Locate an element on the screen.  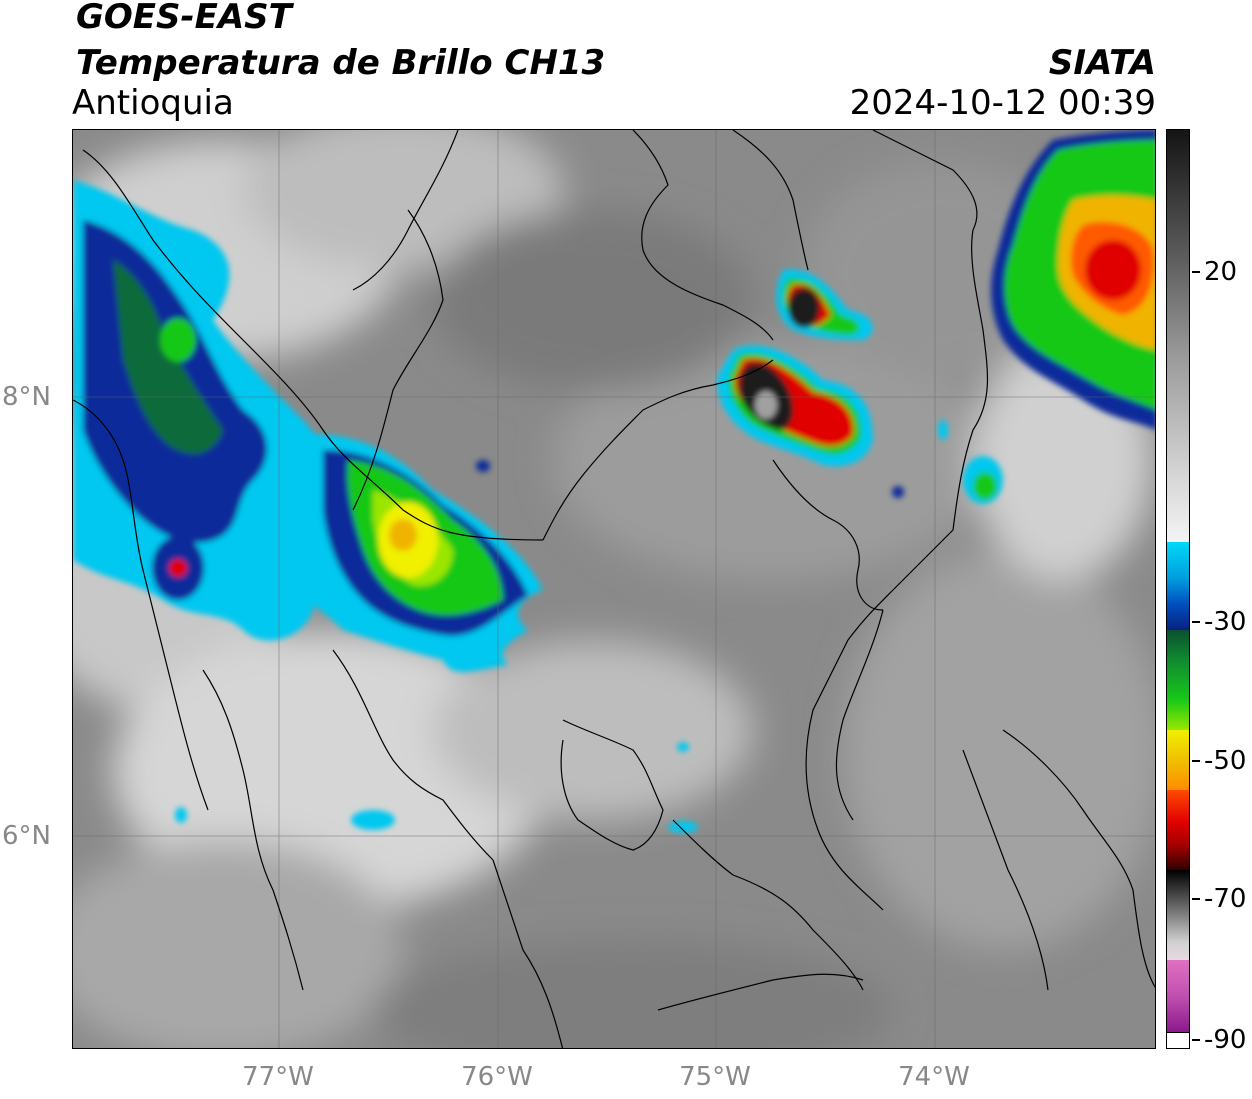
lon-label-77w: 77°W is located at coordinates (278, 1077).